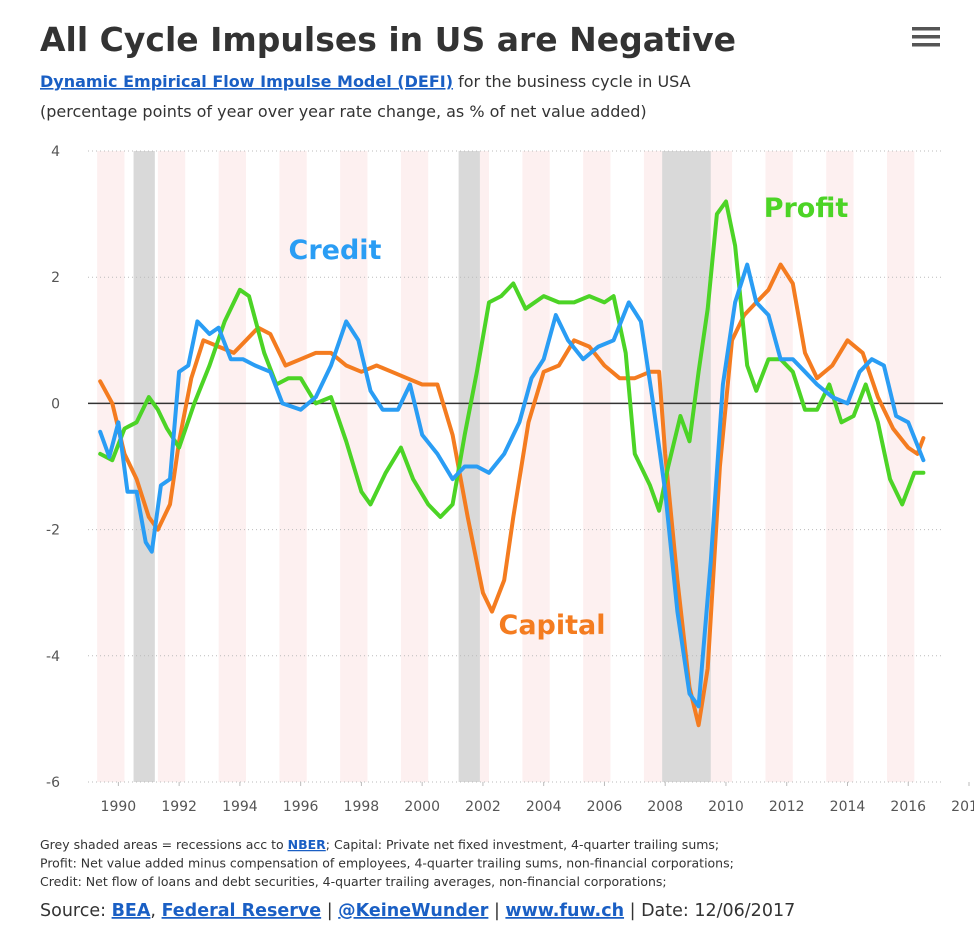  I want to click on chart-title: All Cycle Impulses in US are Negative, so click(388, 39).